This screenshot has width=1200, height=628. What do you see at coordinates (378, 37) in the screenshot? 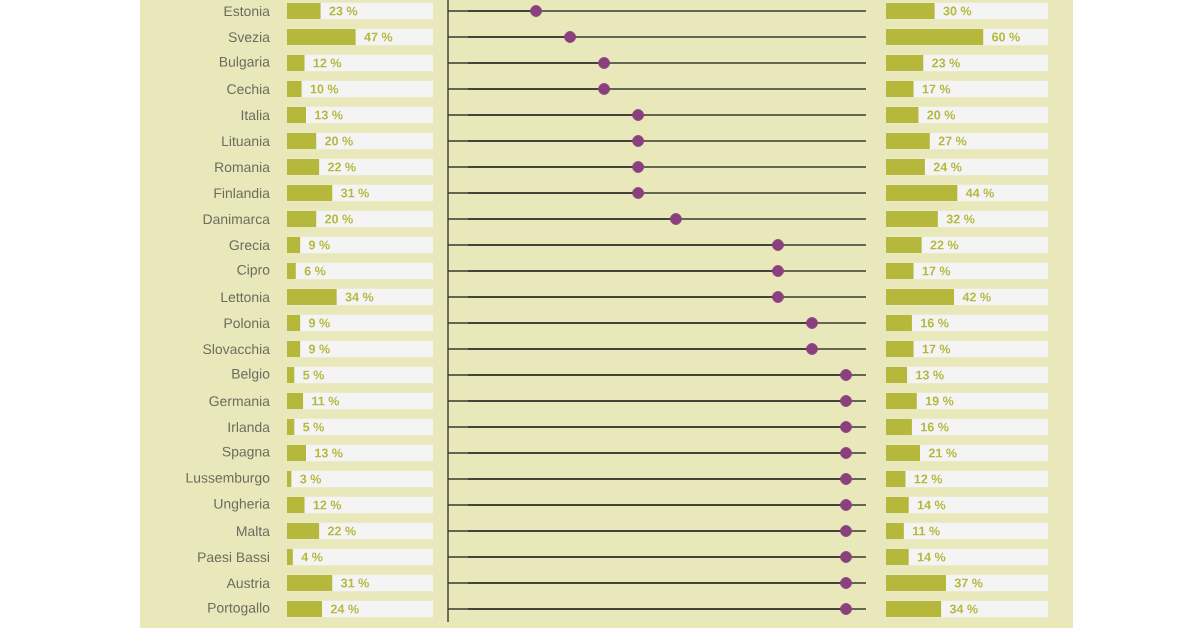
I see `data-label: 47 %` at bounding box center [378, 37].